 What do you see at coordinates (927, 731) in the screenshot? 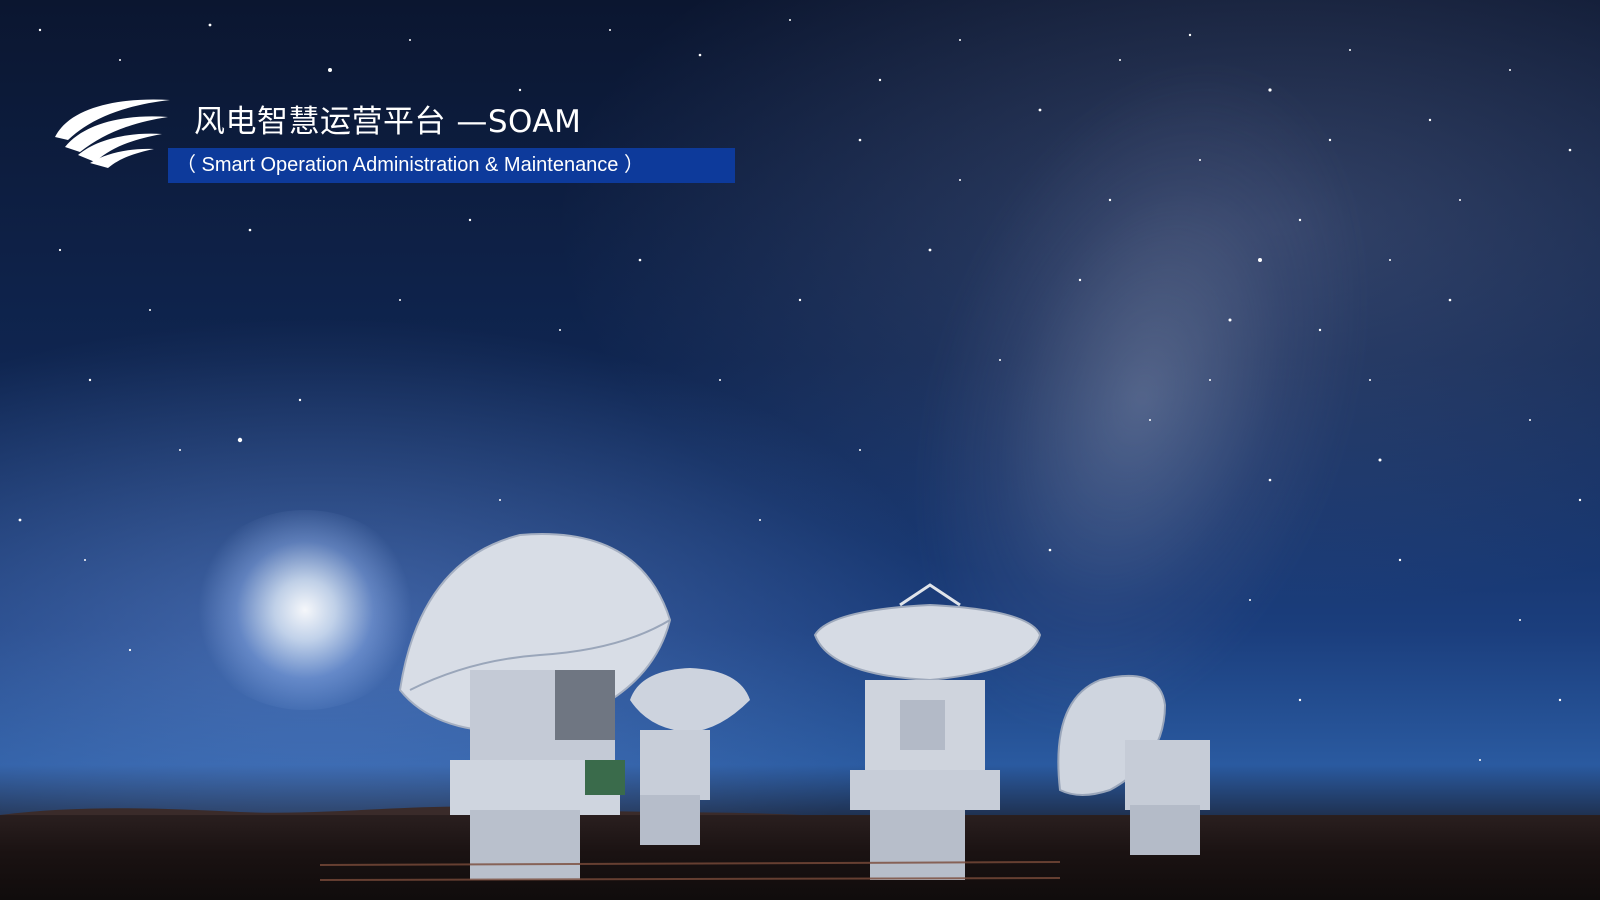
I see `antenna-center` at bounding box center [927, 731].